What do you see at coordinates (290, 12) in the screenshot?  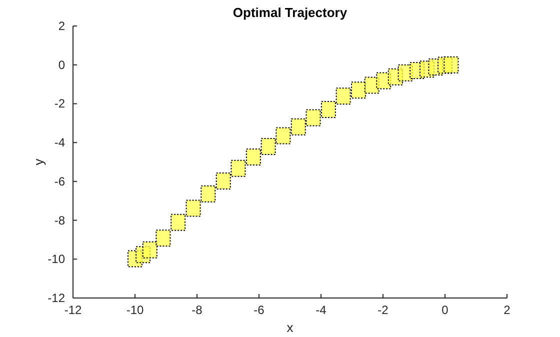 I see `chart-title: Optimal Trajectory` at bounding box center [290, 12].